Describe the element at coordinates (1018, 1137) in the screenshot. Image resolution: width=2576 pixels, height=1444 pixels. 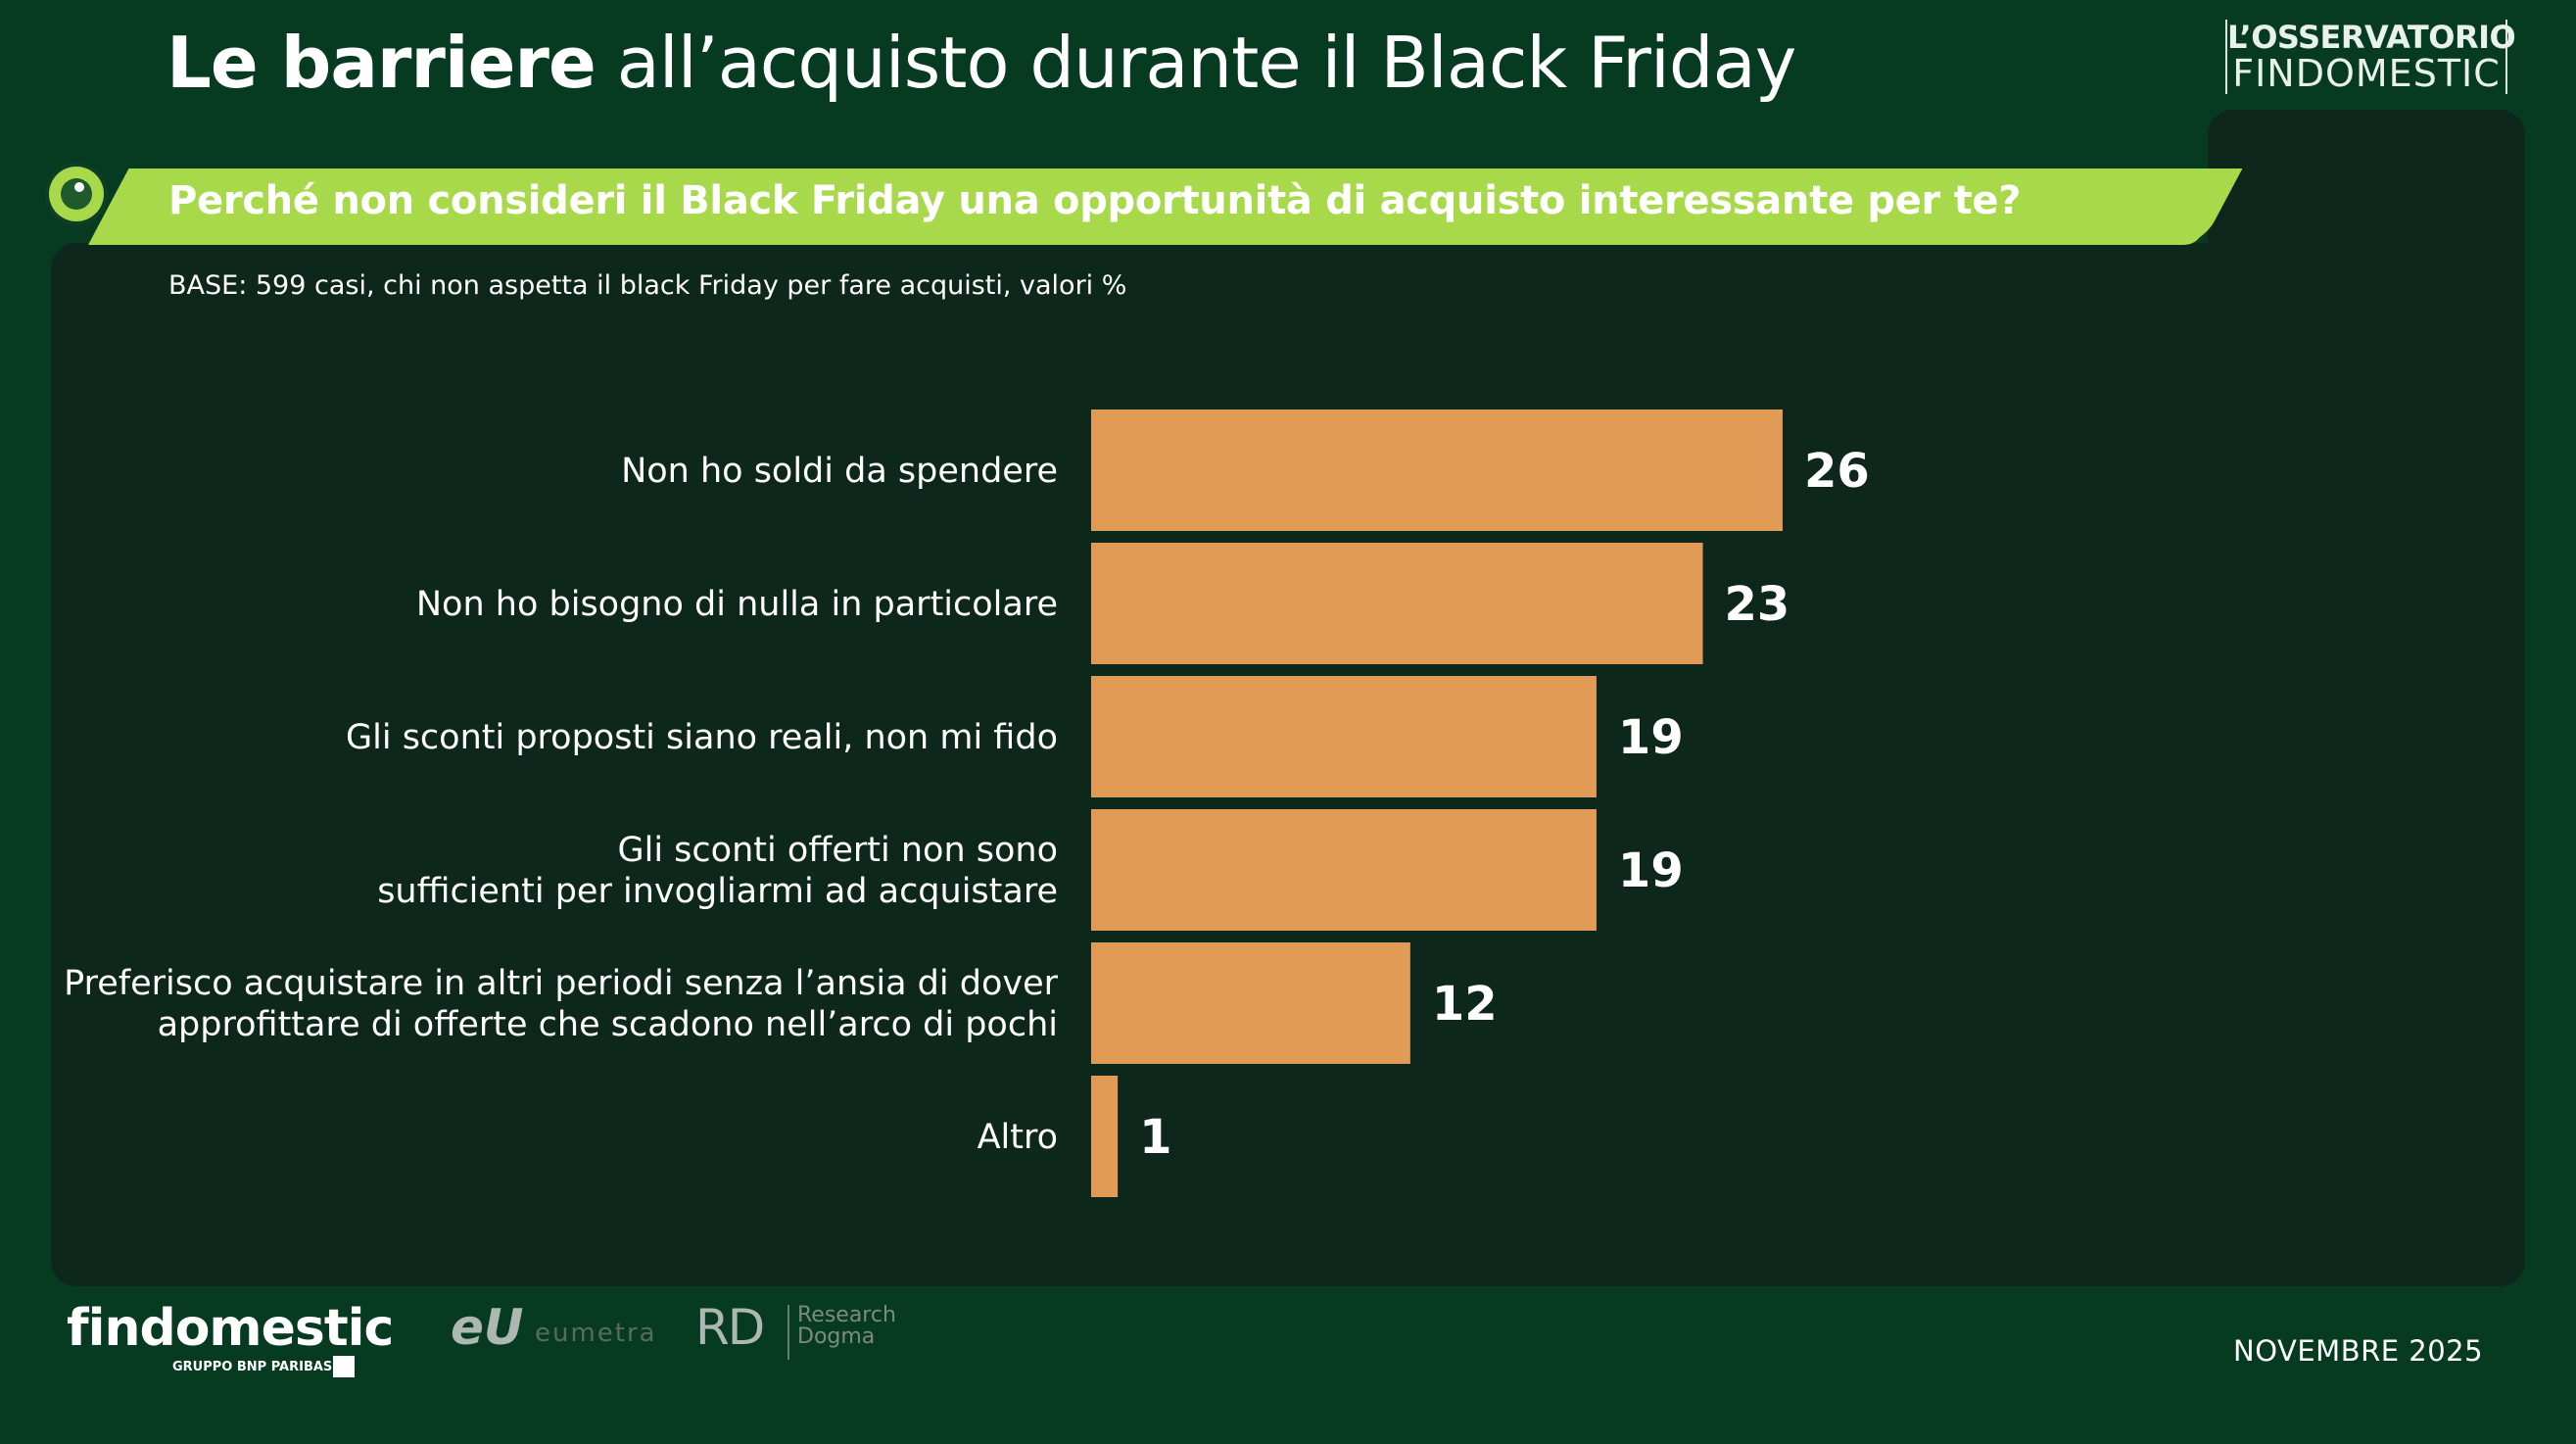
I see `category-label-6: Altro` at that location.